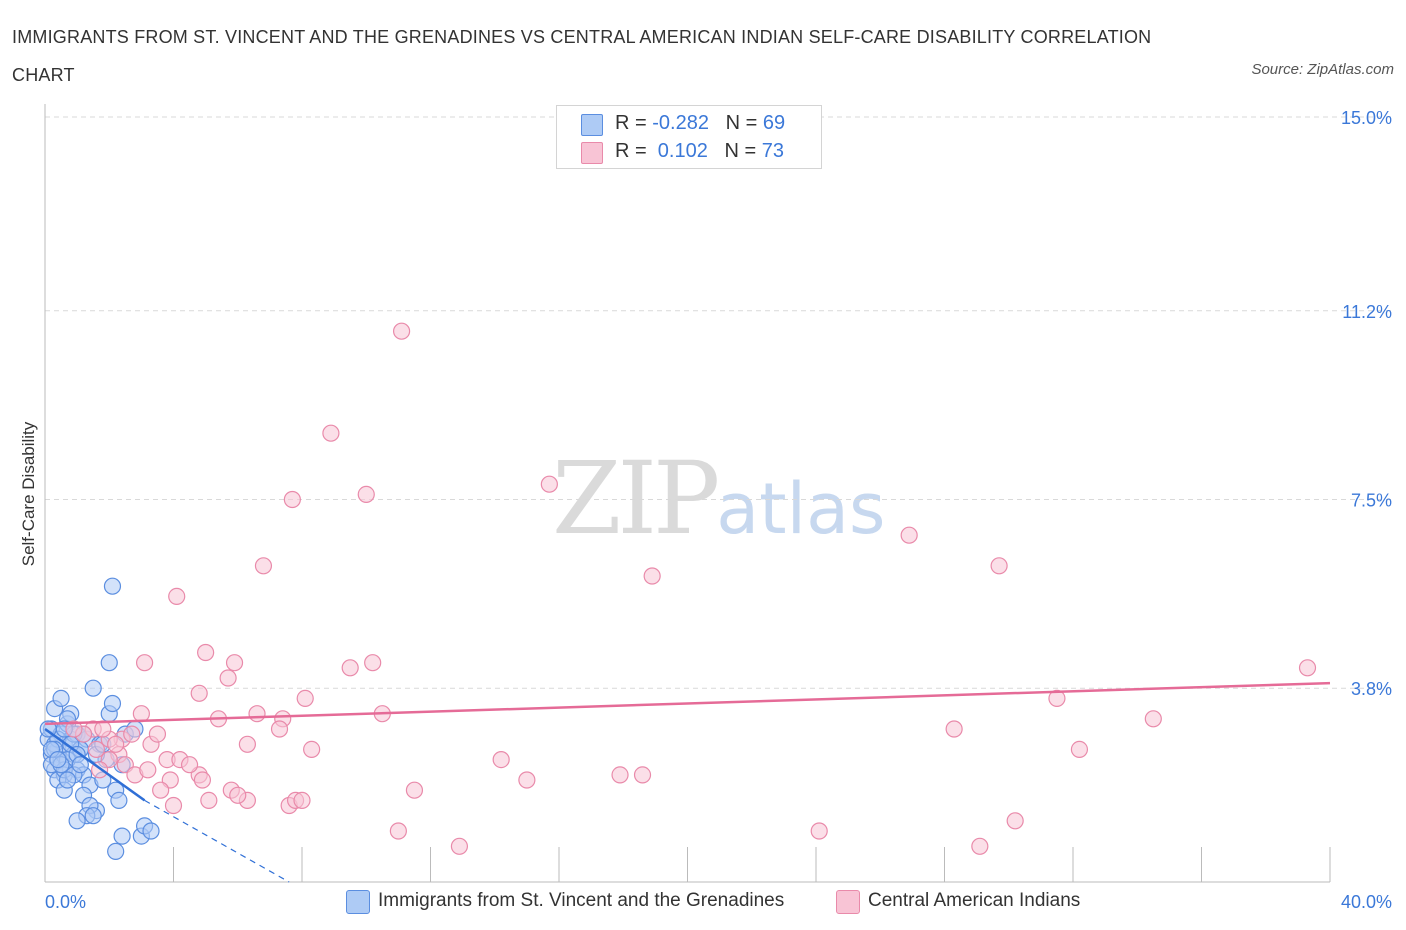  I want to click on pink-trend-line, so click(687, 703).